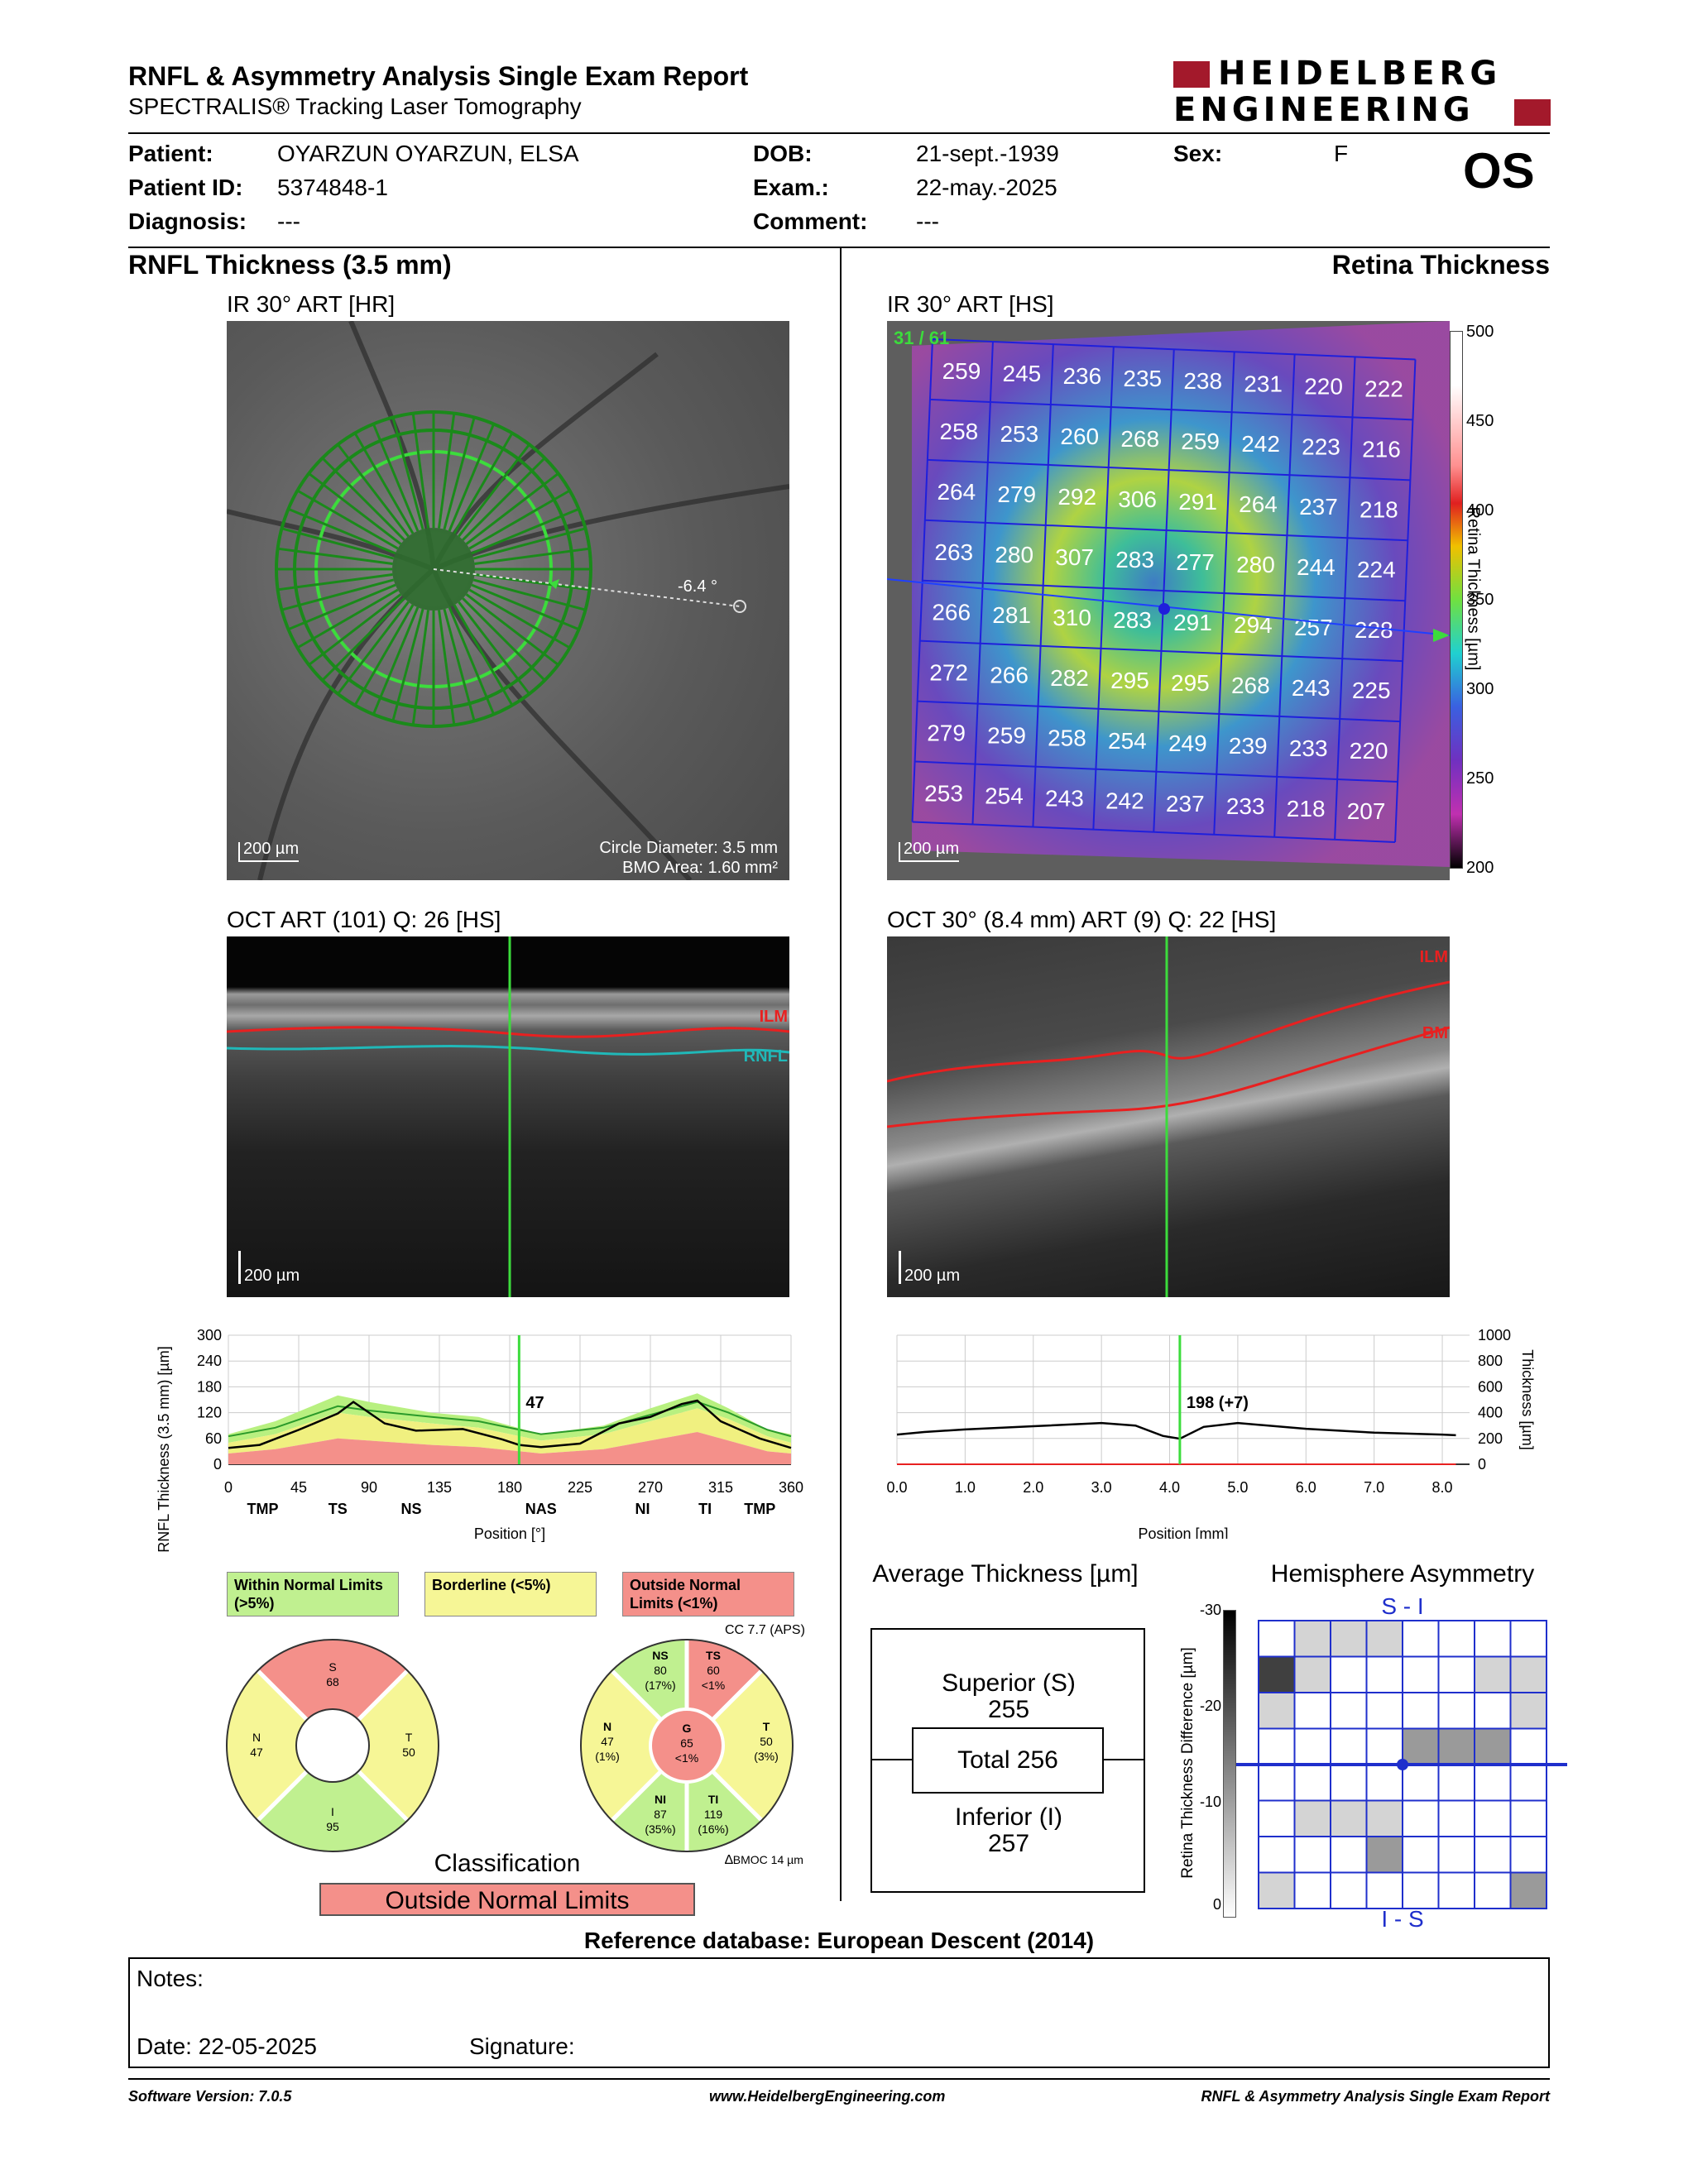 The width and height of the screenshot is (1688, 2184). What do you see at coordinates (332, 1811) in the screenshot?
I see `sector4-i: I` at bounding box center [332, 1811].